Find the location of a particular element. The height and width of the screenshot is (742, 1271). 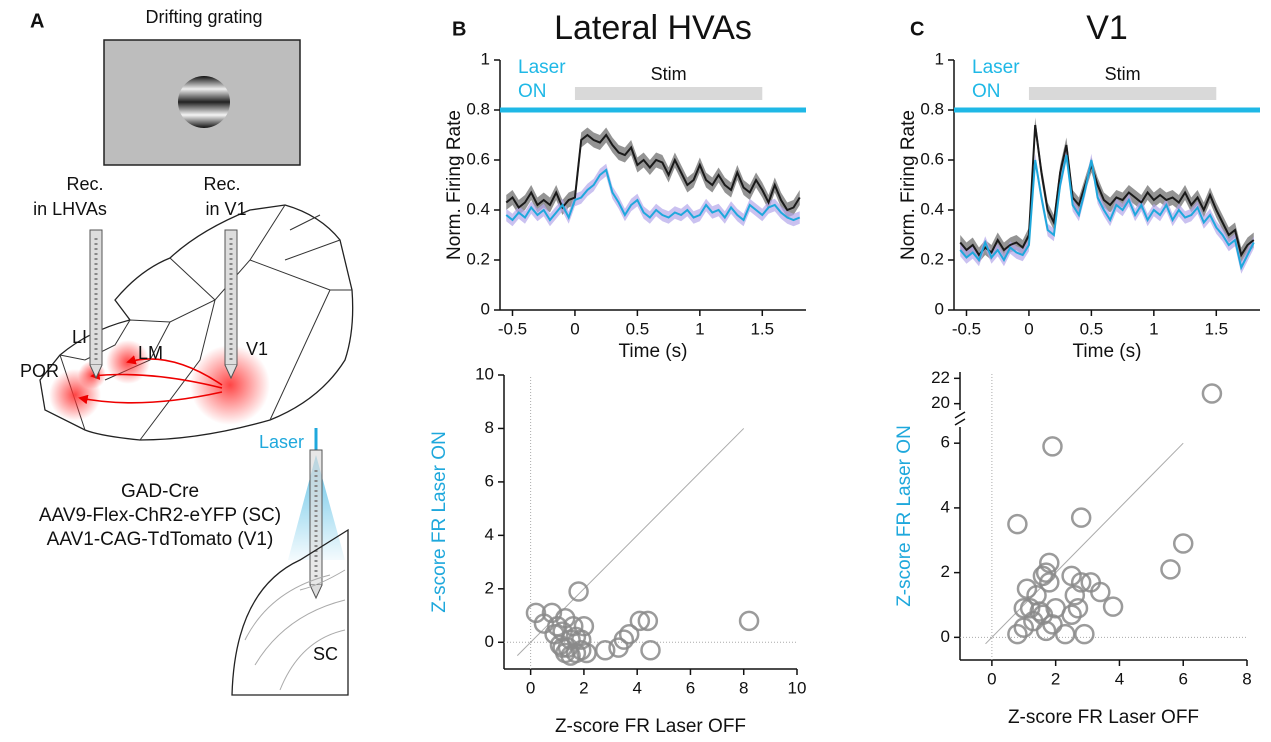

y-tick-label: 22 is located at coordinates (940, 377).